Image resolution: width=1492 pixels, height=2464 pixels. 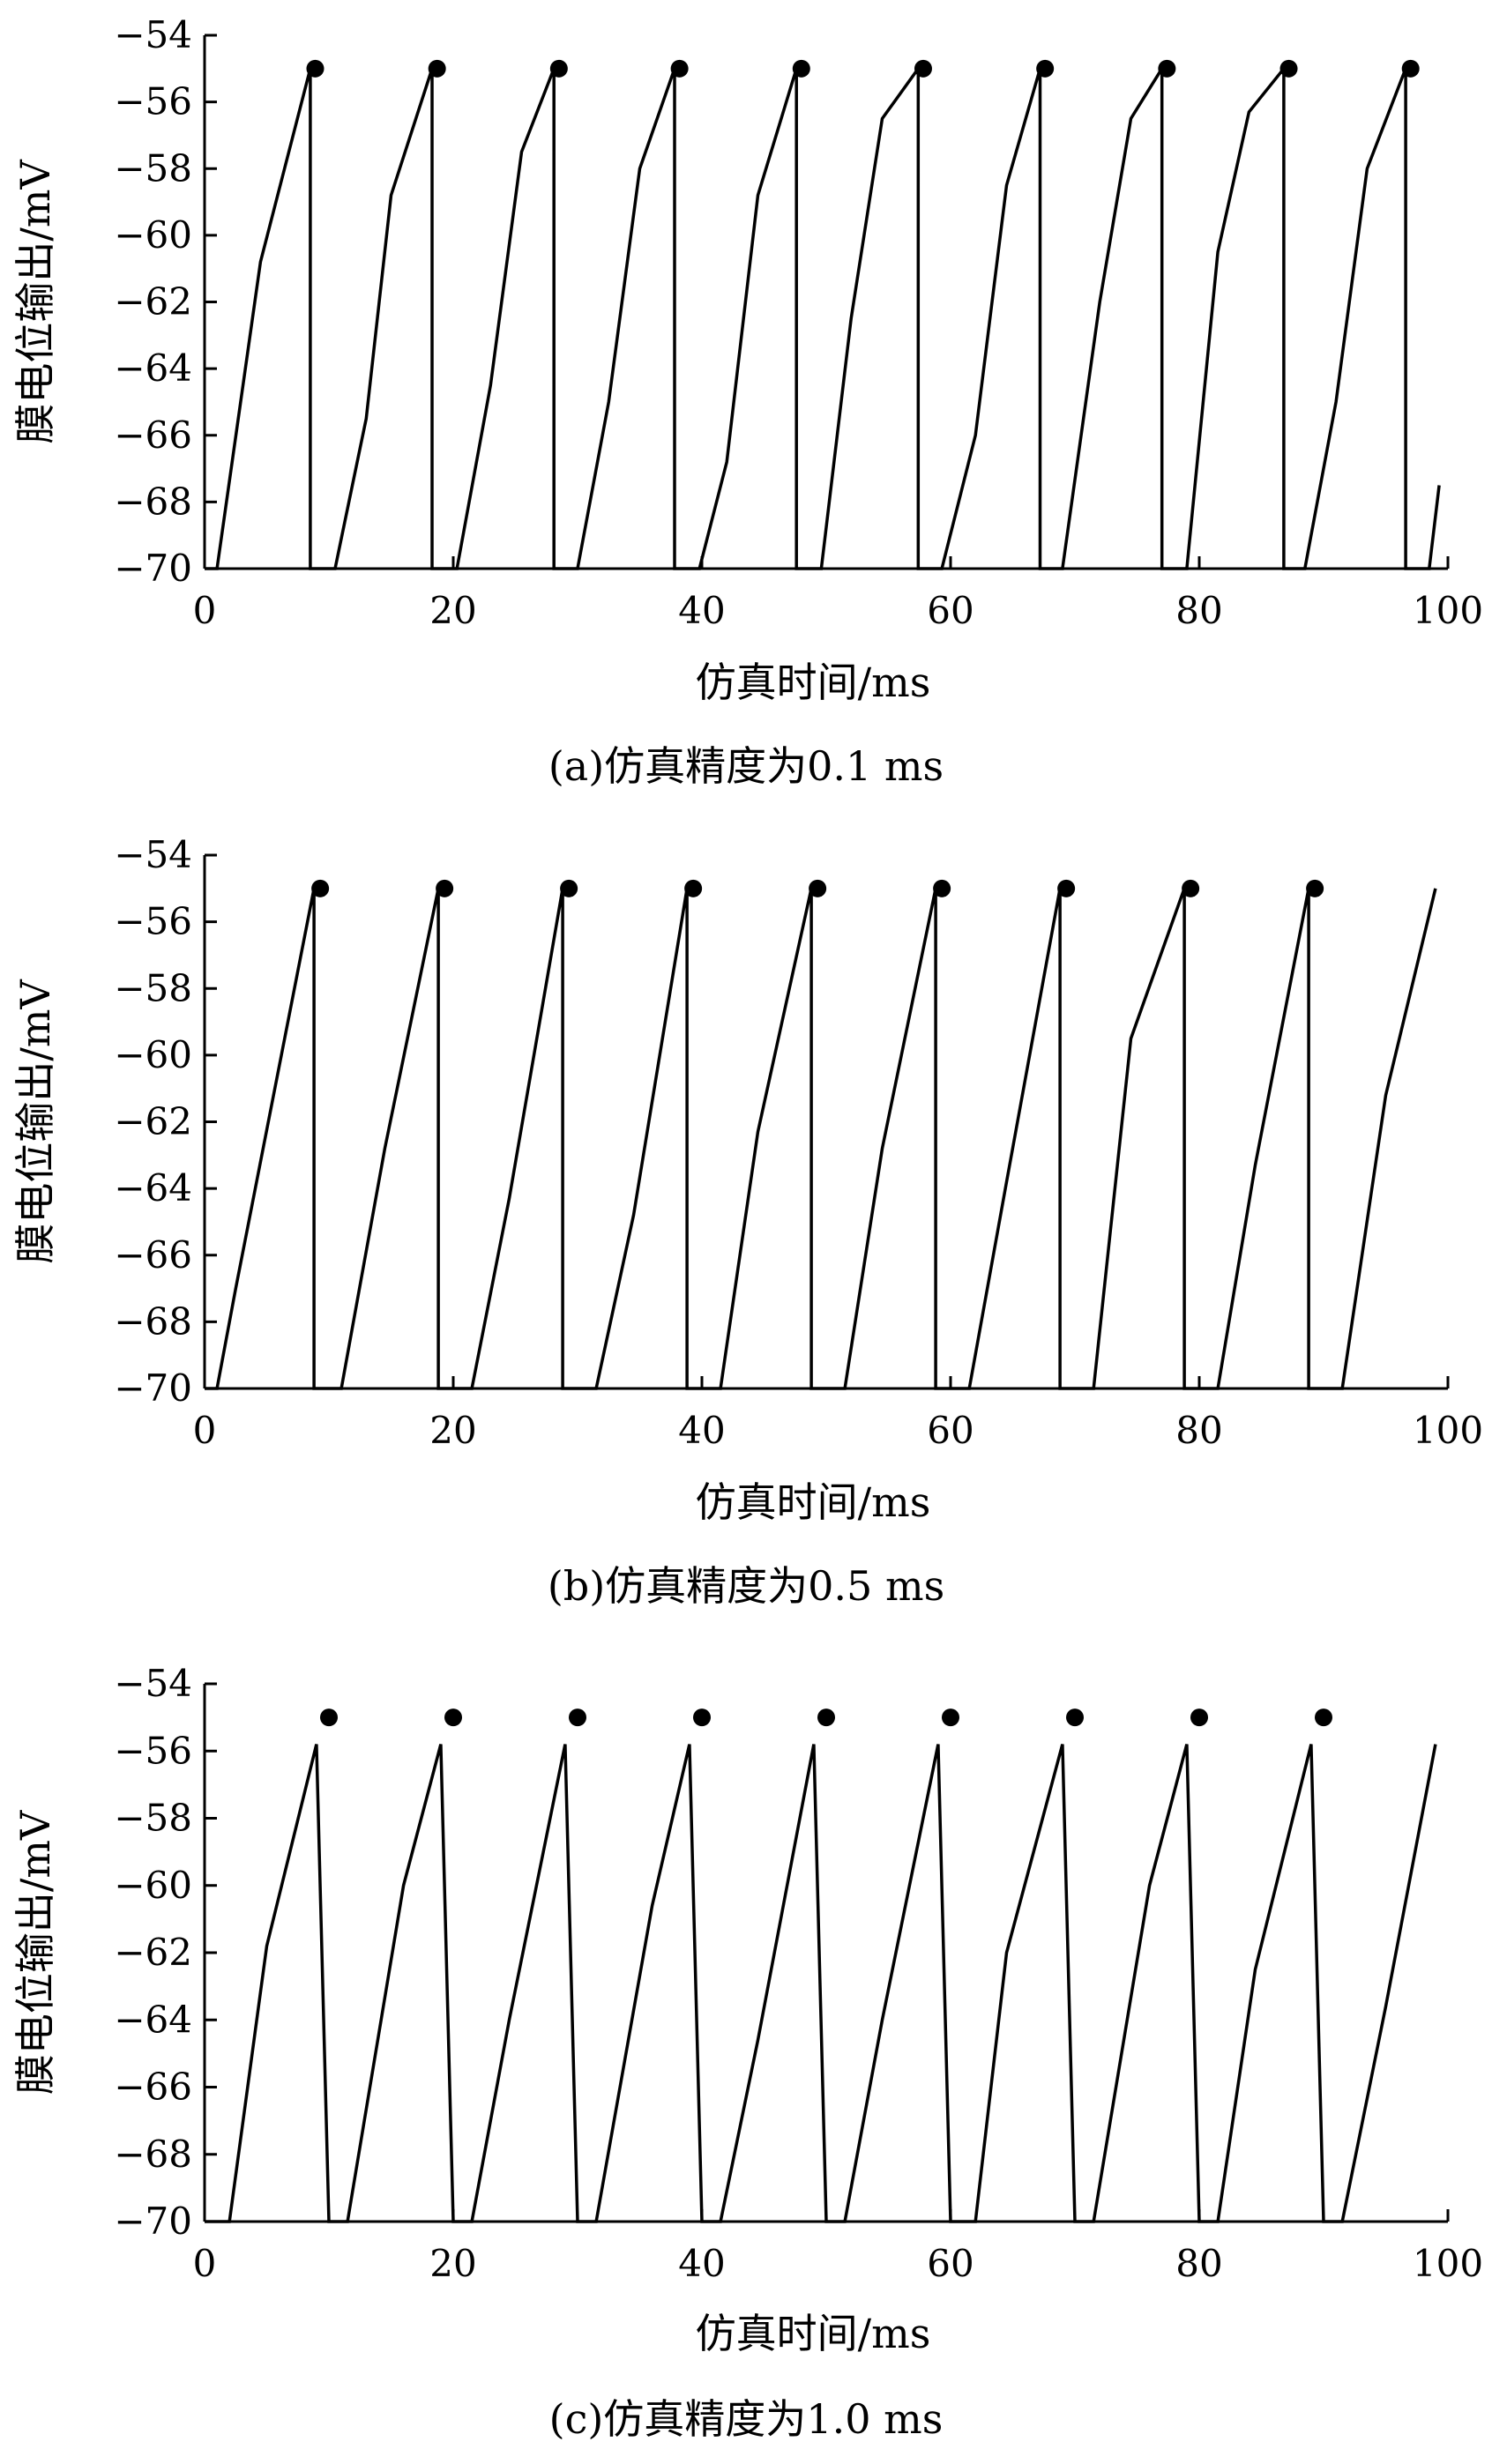 I want to click on panel-caption: (a)仿真精度为0.1 ms, so click(x=746, y=766).